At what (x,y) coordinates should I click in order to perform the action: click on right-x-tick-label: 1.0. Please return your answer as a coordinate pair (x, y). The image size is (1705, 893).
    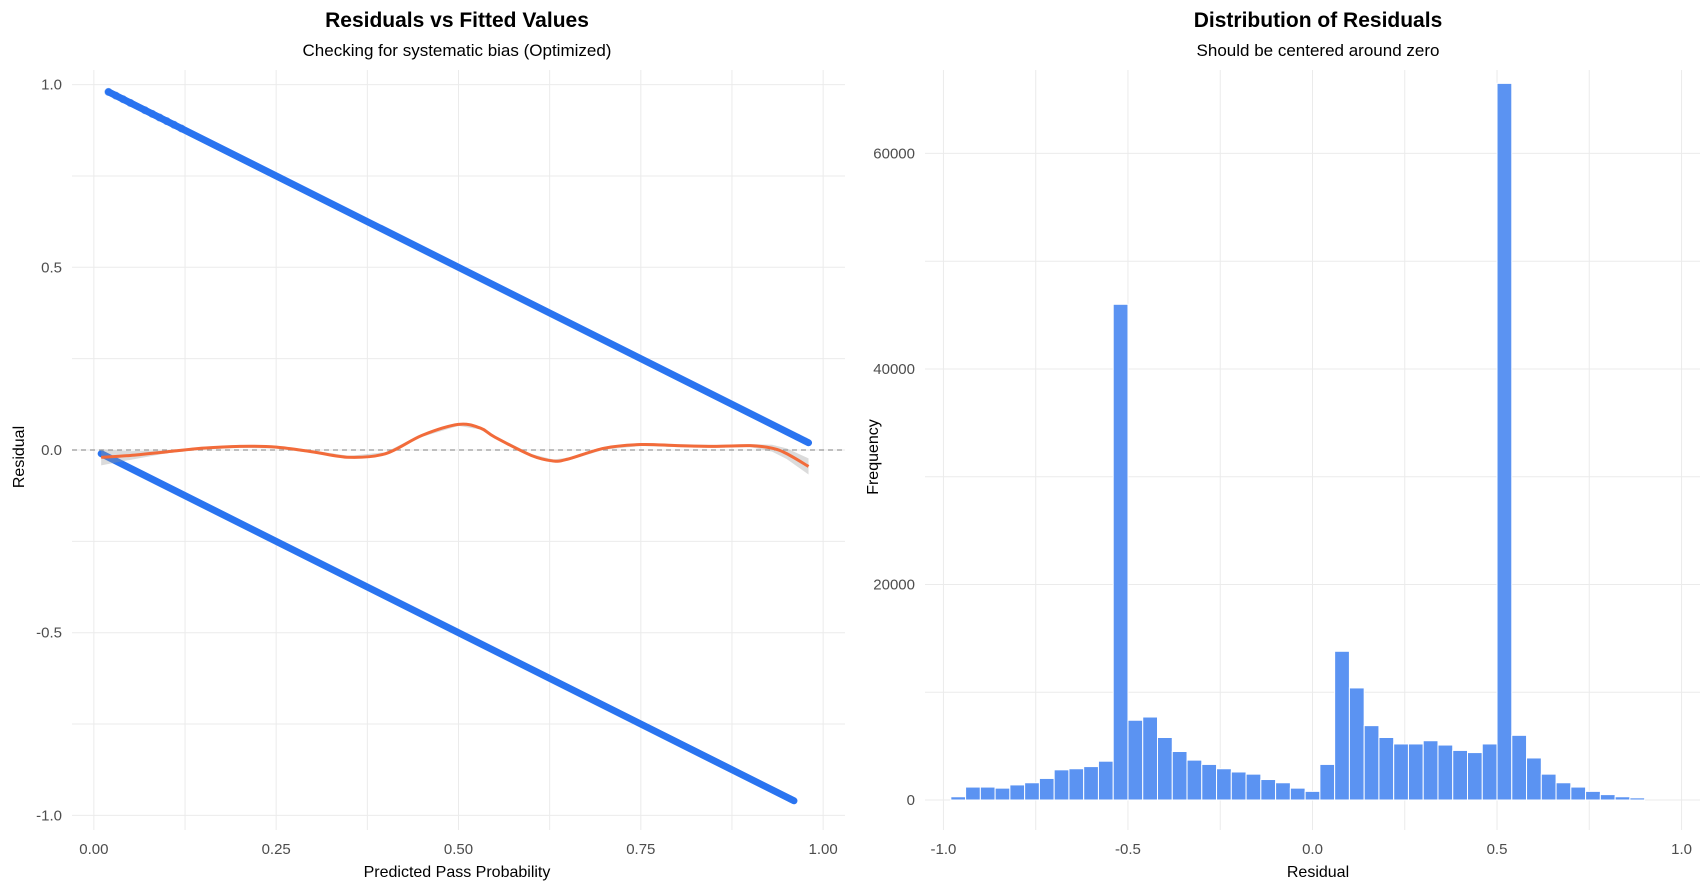
    Looking at the image, I should click on (1681, 849).